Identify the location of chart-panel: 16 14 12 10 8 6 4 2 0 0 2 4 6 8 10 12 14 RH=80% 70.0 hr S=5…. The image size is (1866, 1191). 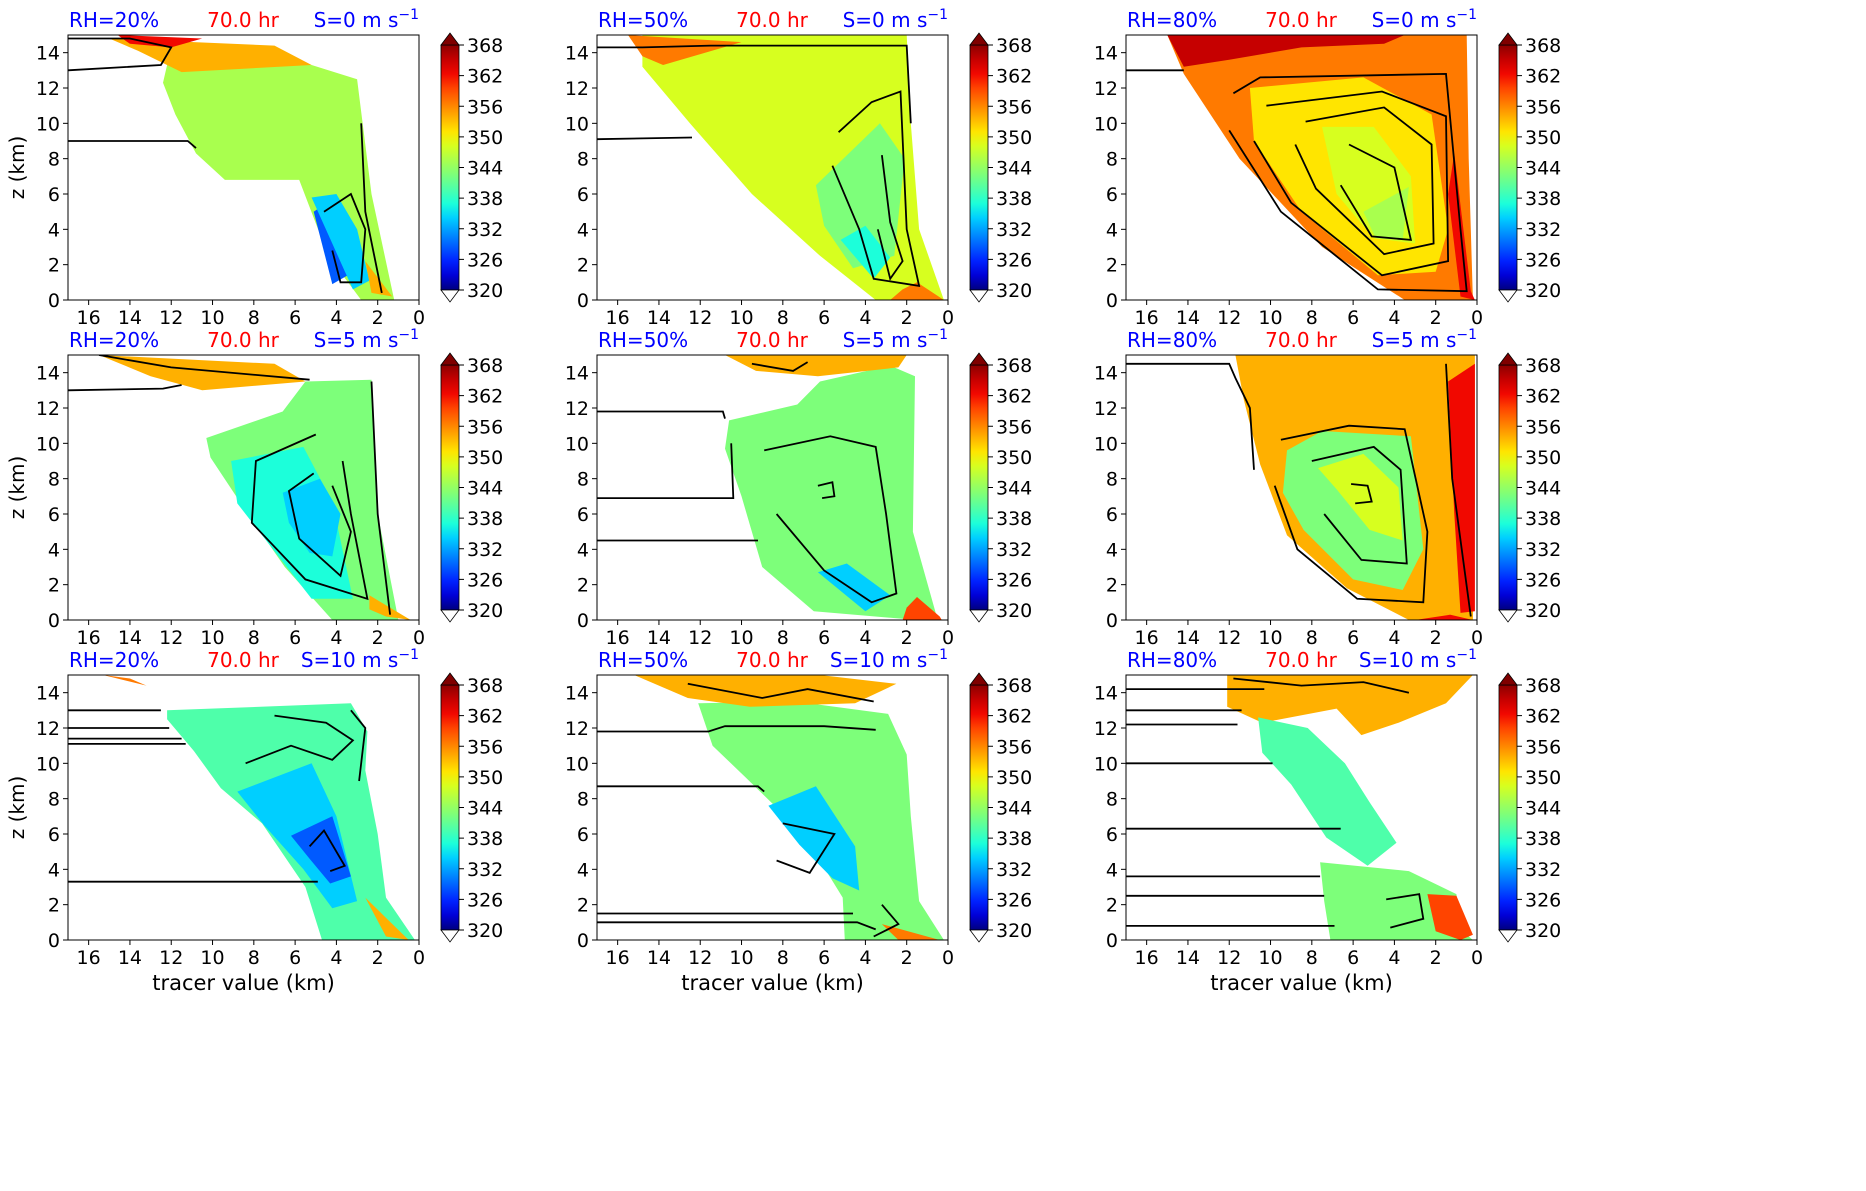
(1327, 488).